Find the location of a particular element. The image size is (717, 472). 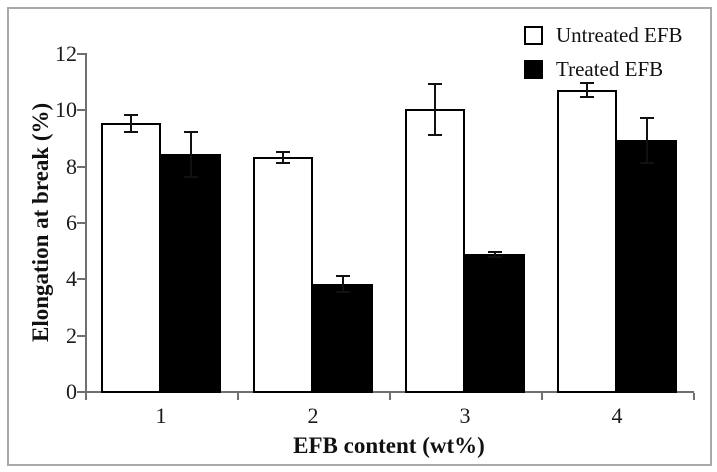

legend: Untreated EFB Treated EFB is located at coordinates (603, 52).